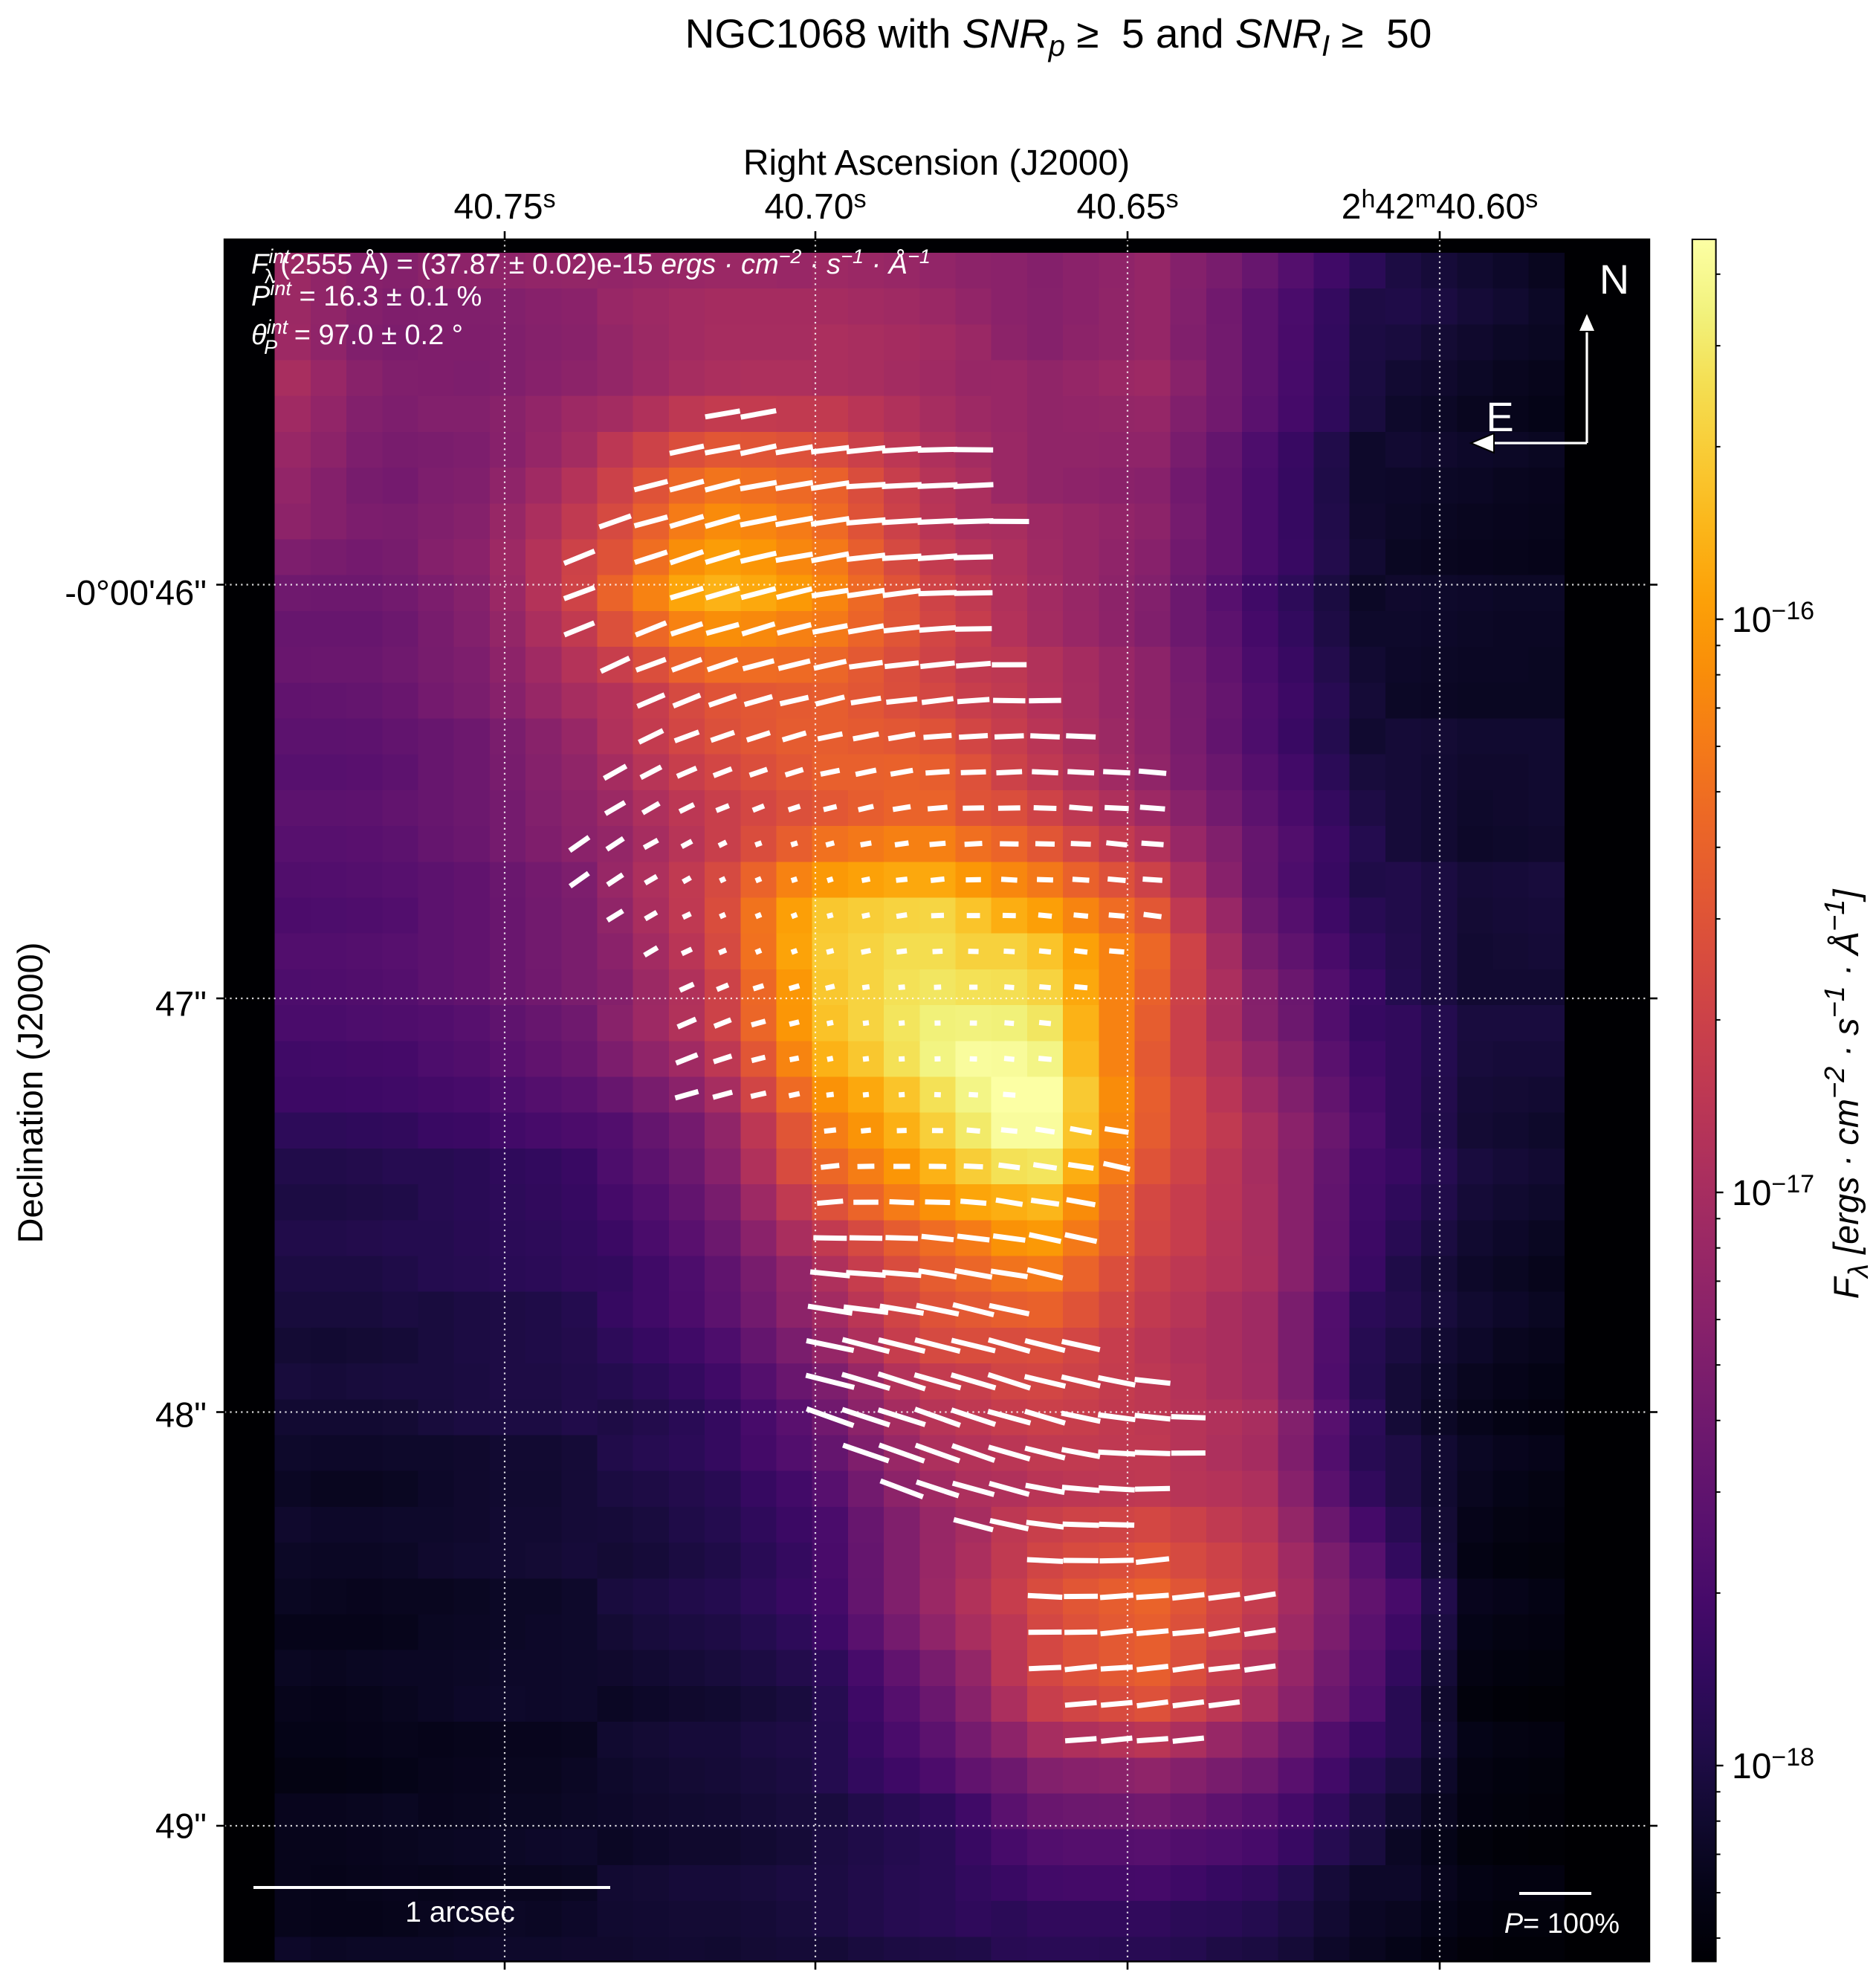  I want to click on svg-text: 48", so click(181, 1415).